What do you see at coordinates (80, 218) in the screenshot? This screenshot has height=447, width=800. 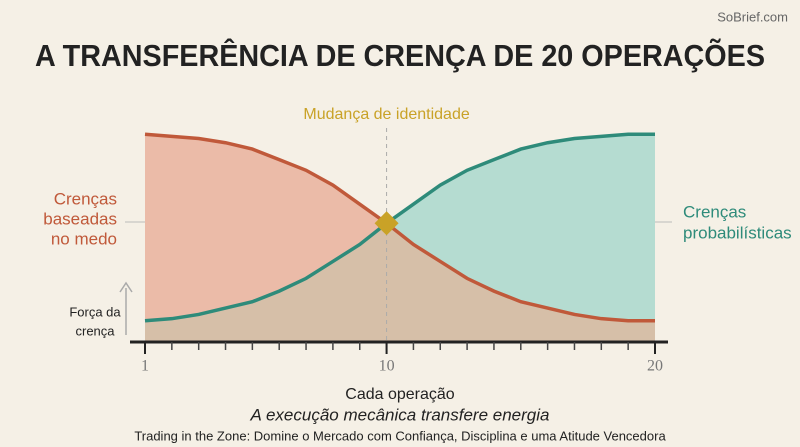 I see `series-label: baseadas` at bounding box center [80, 218].